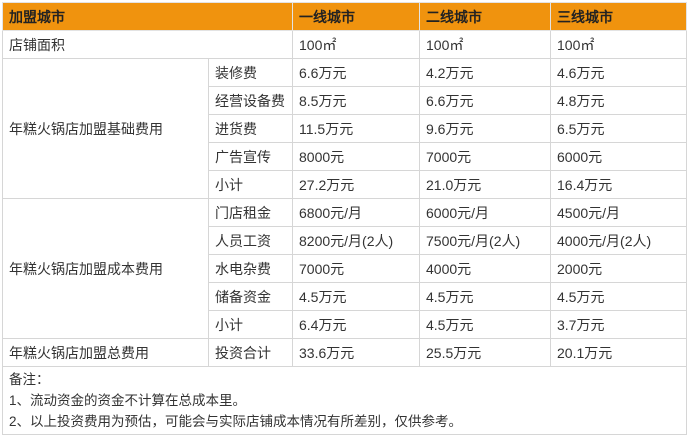  I want to click on value-cell: 4.2万元, so click(485, 72).